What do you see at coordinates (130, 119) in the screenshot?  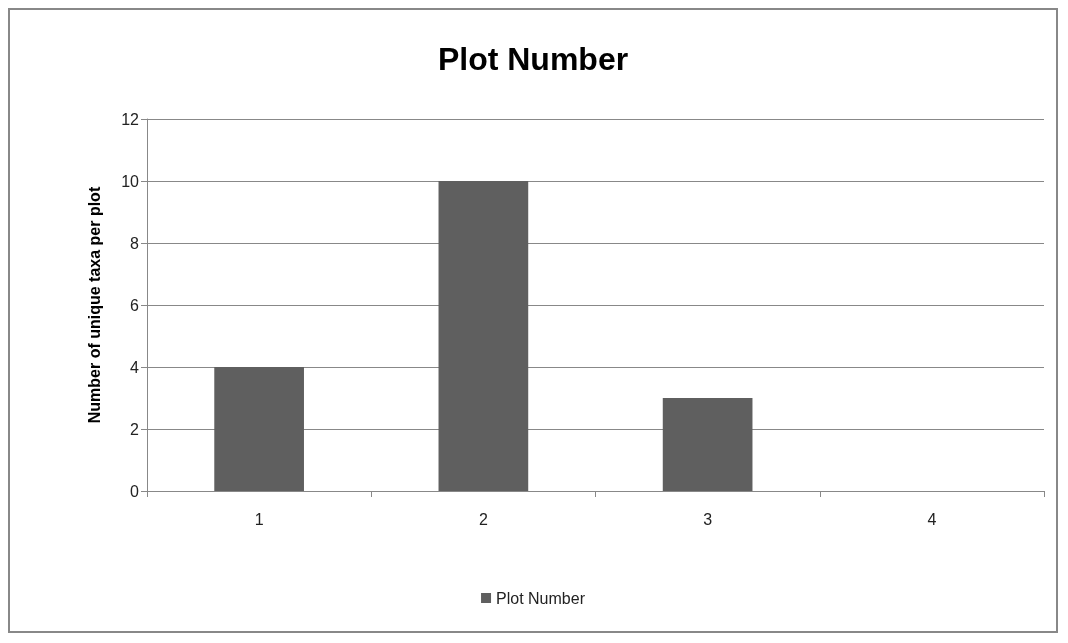 I see `y-tick-label: 12` at bounding box center [130, 119].